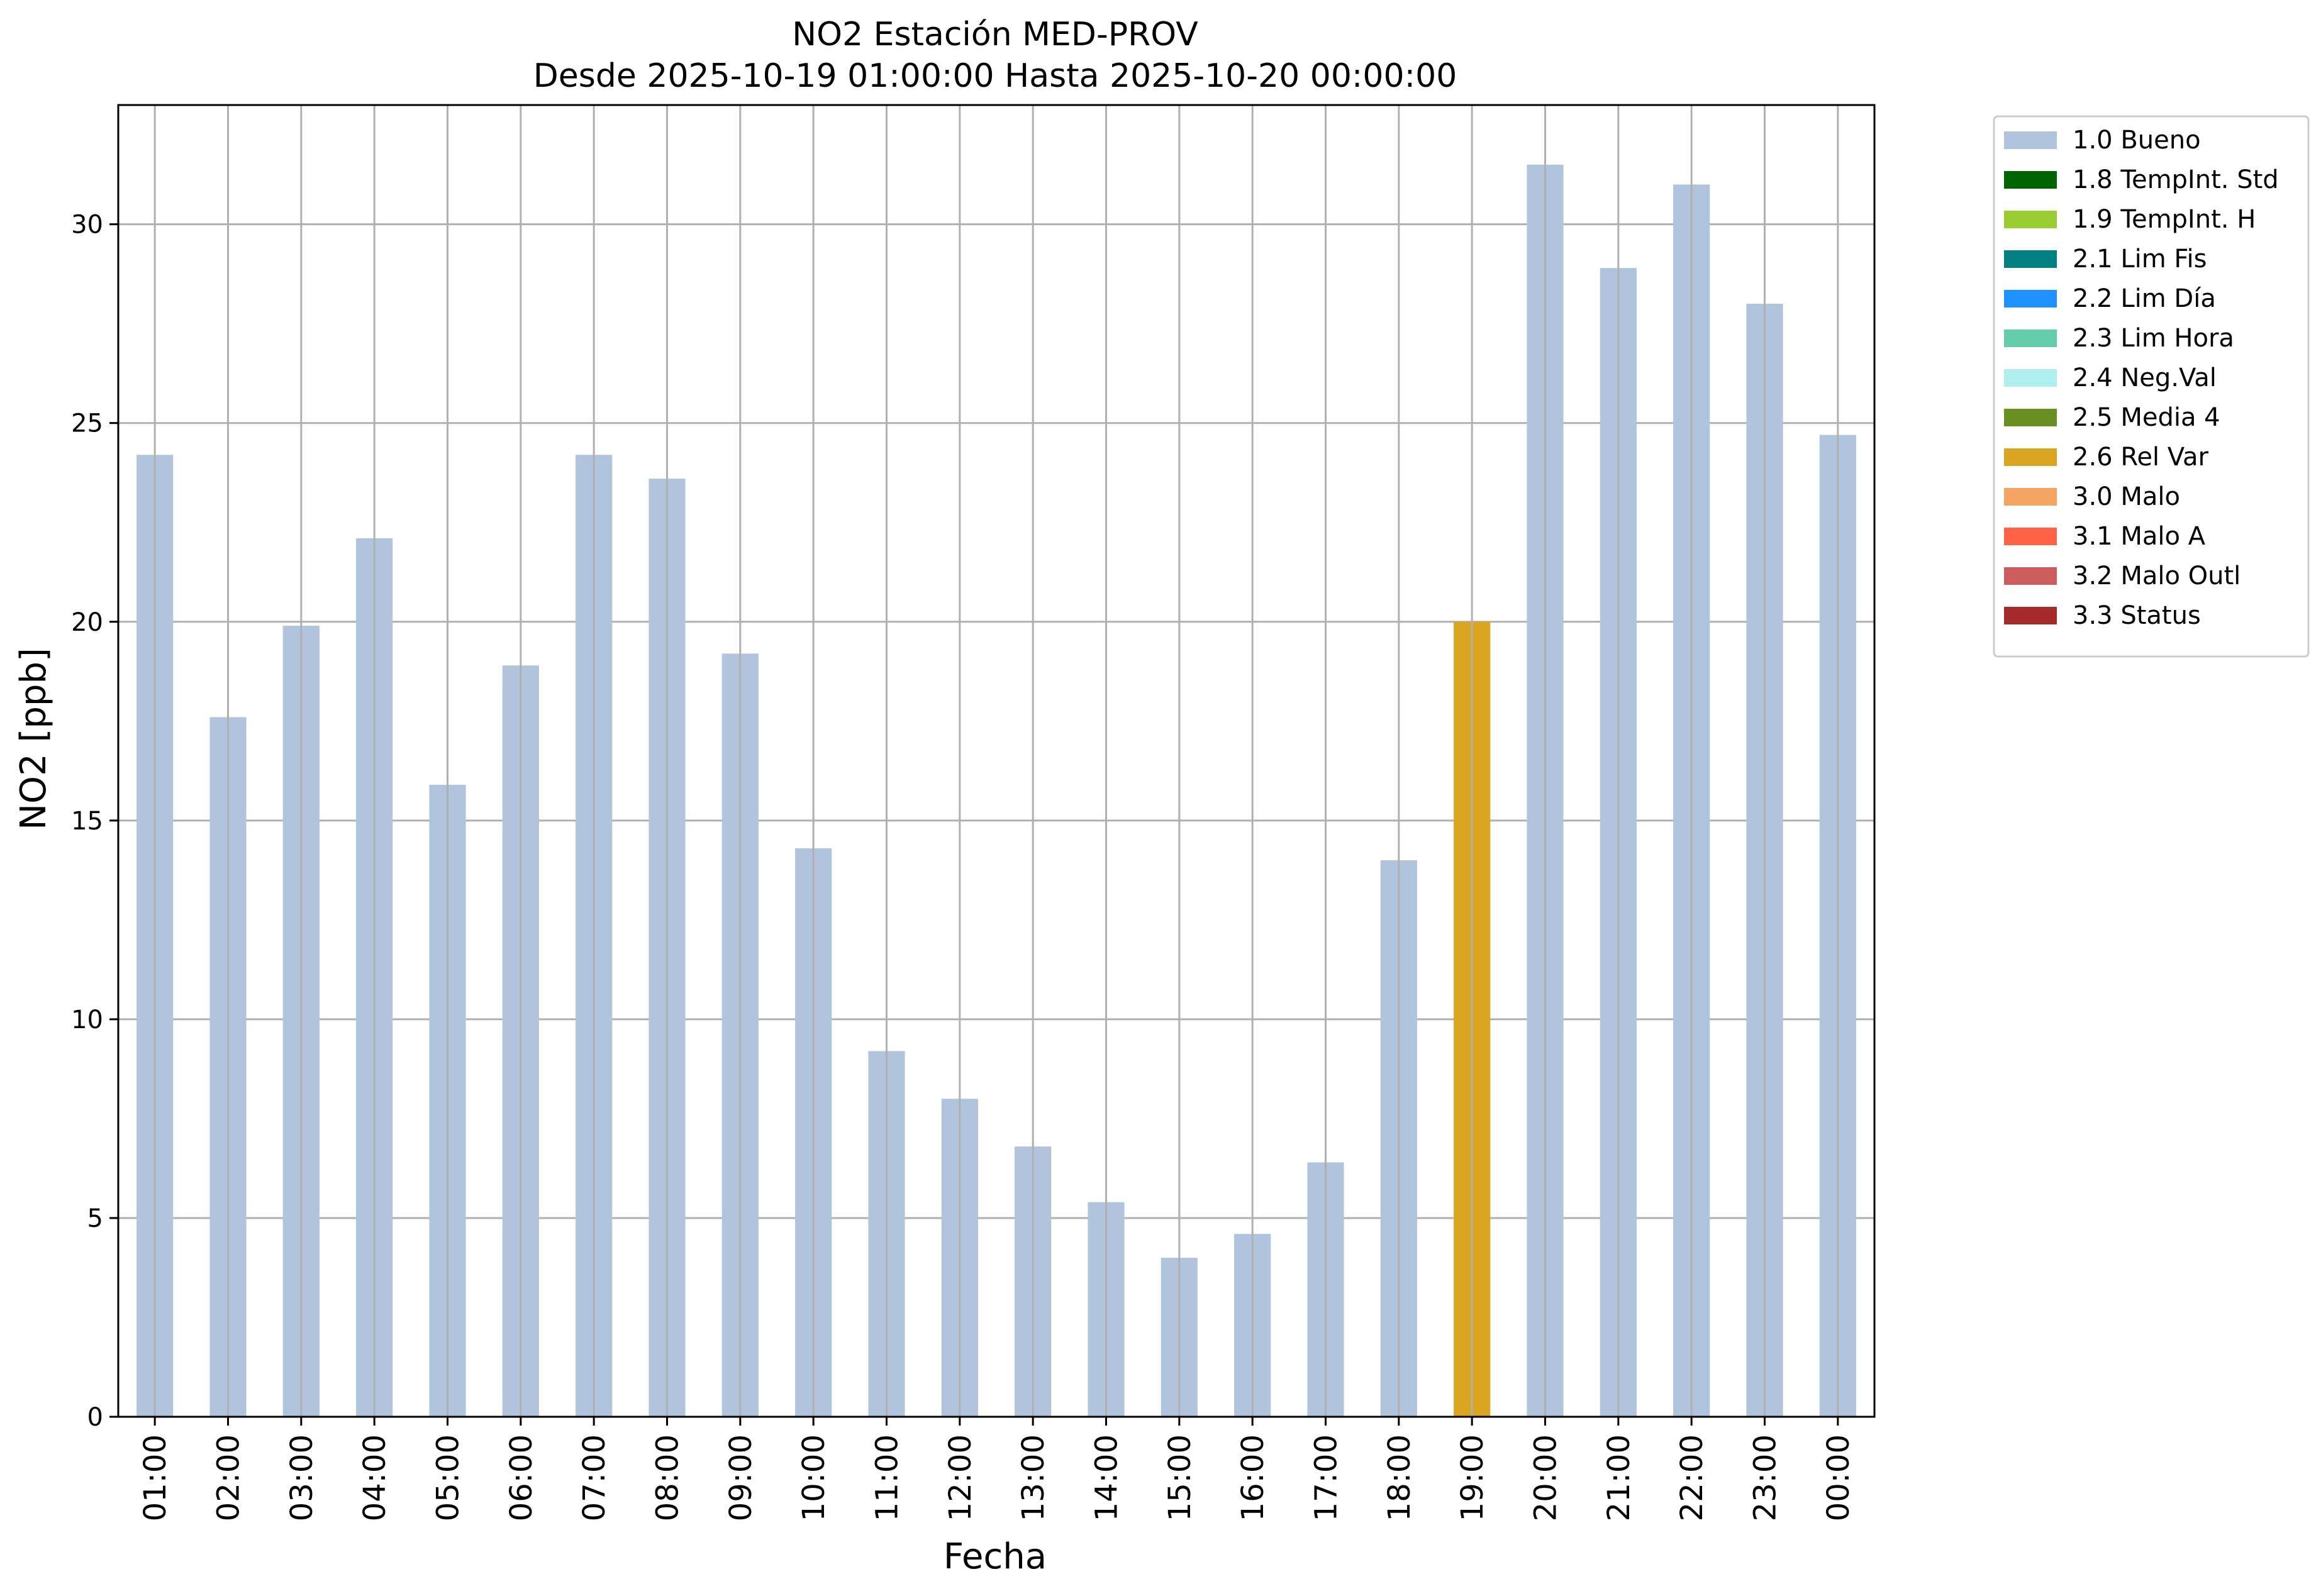  I want to click on x-tick-label: 19:00, so click(1472, 1477).